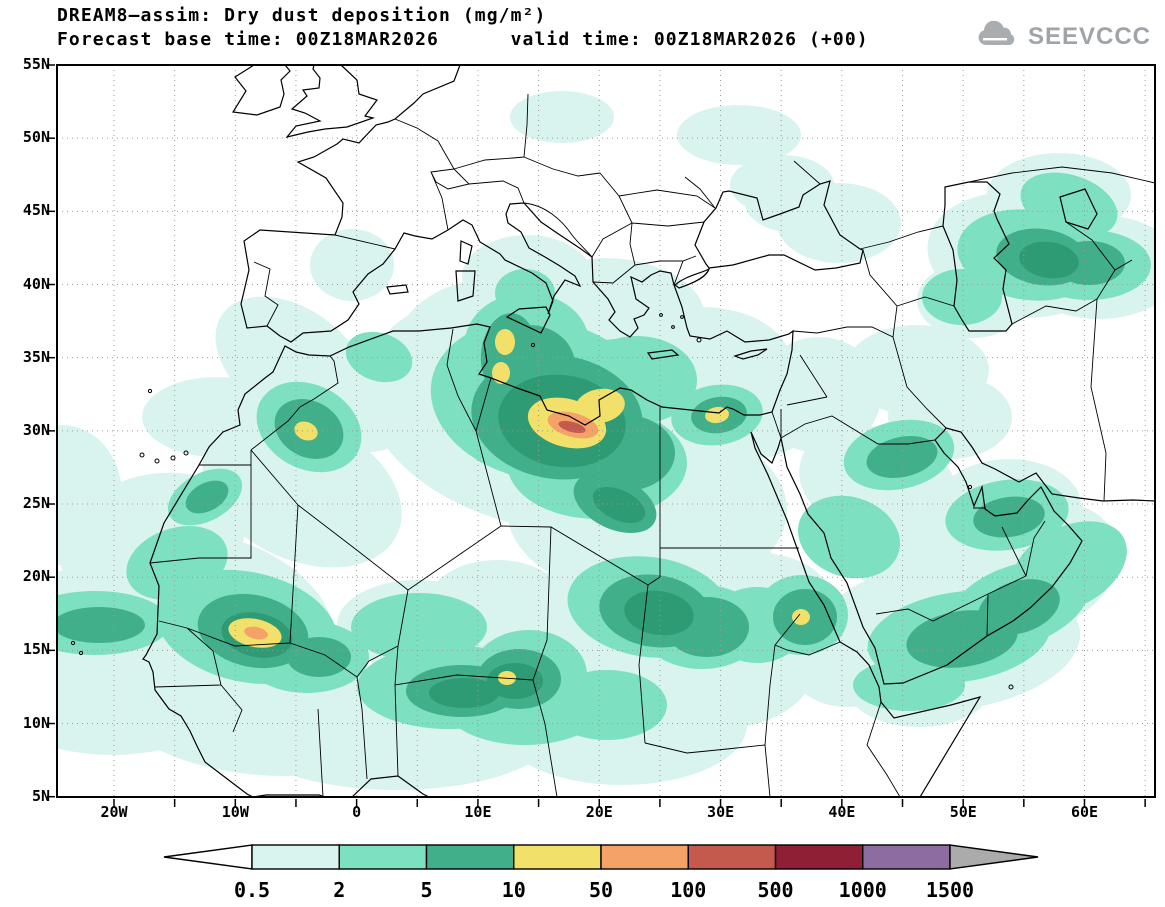  What do you see at coordinates (36, 503) in the screenshot?
I see `lat-label-25N: 25N` at bounding box center [36, 503].